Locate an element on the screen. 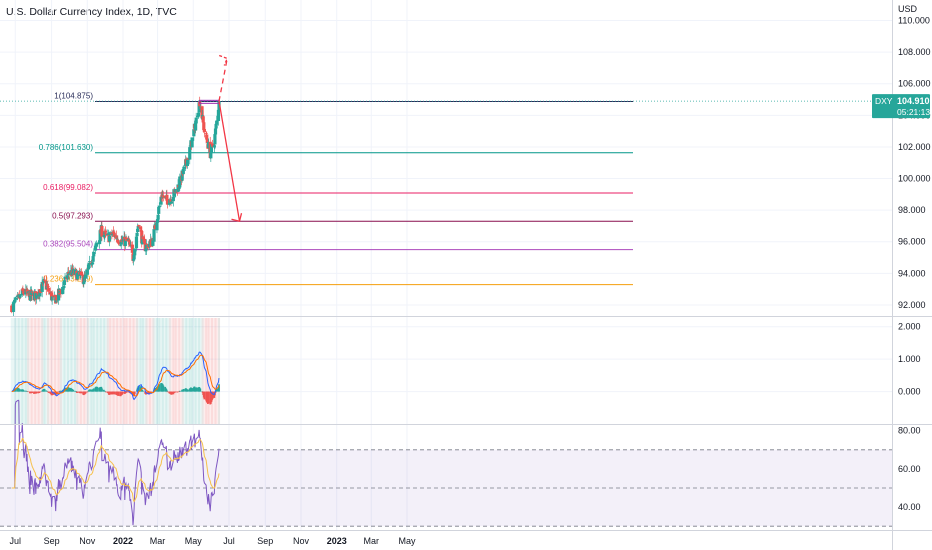 The image size is (932, 550). fib-level-label: 0.618(99.082) is located at coordinates (68, 187).